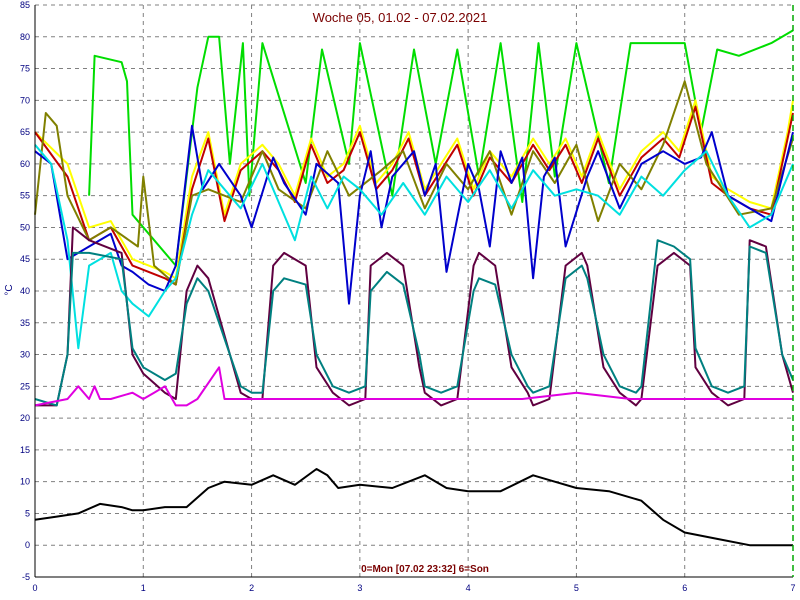  Describe the element at coordinates (25, 259) in the screenshot. I see `y-tick-label: 45` at that location.